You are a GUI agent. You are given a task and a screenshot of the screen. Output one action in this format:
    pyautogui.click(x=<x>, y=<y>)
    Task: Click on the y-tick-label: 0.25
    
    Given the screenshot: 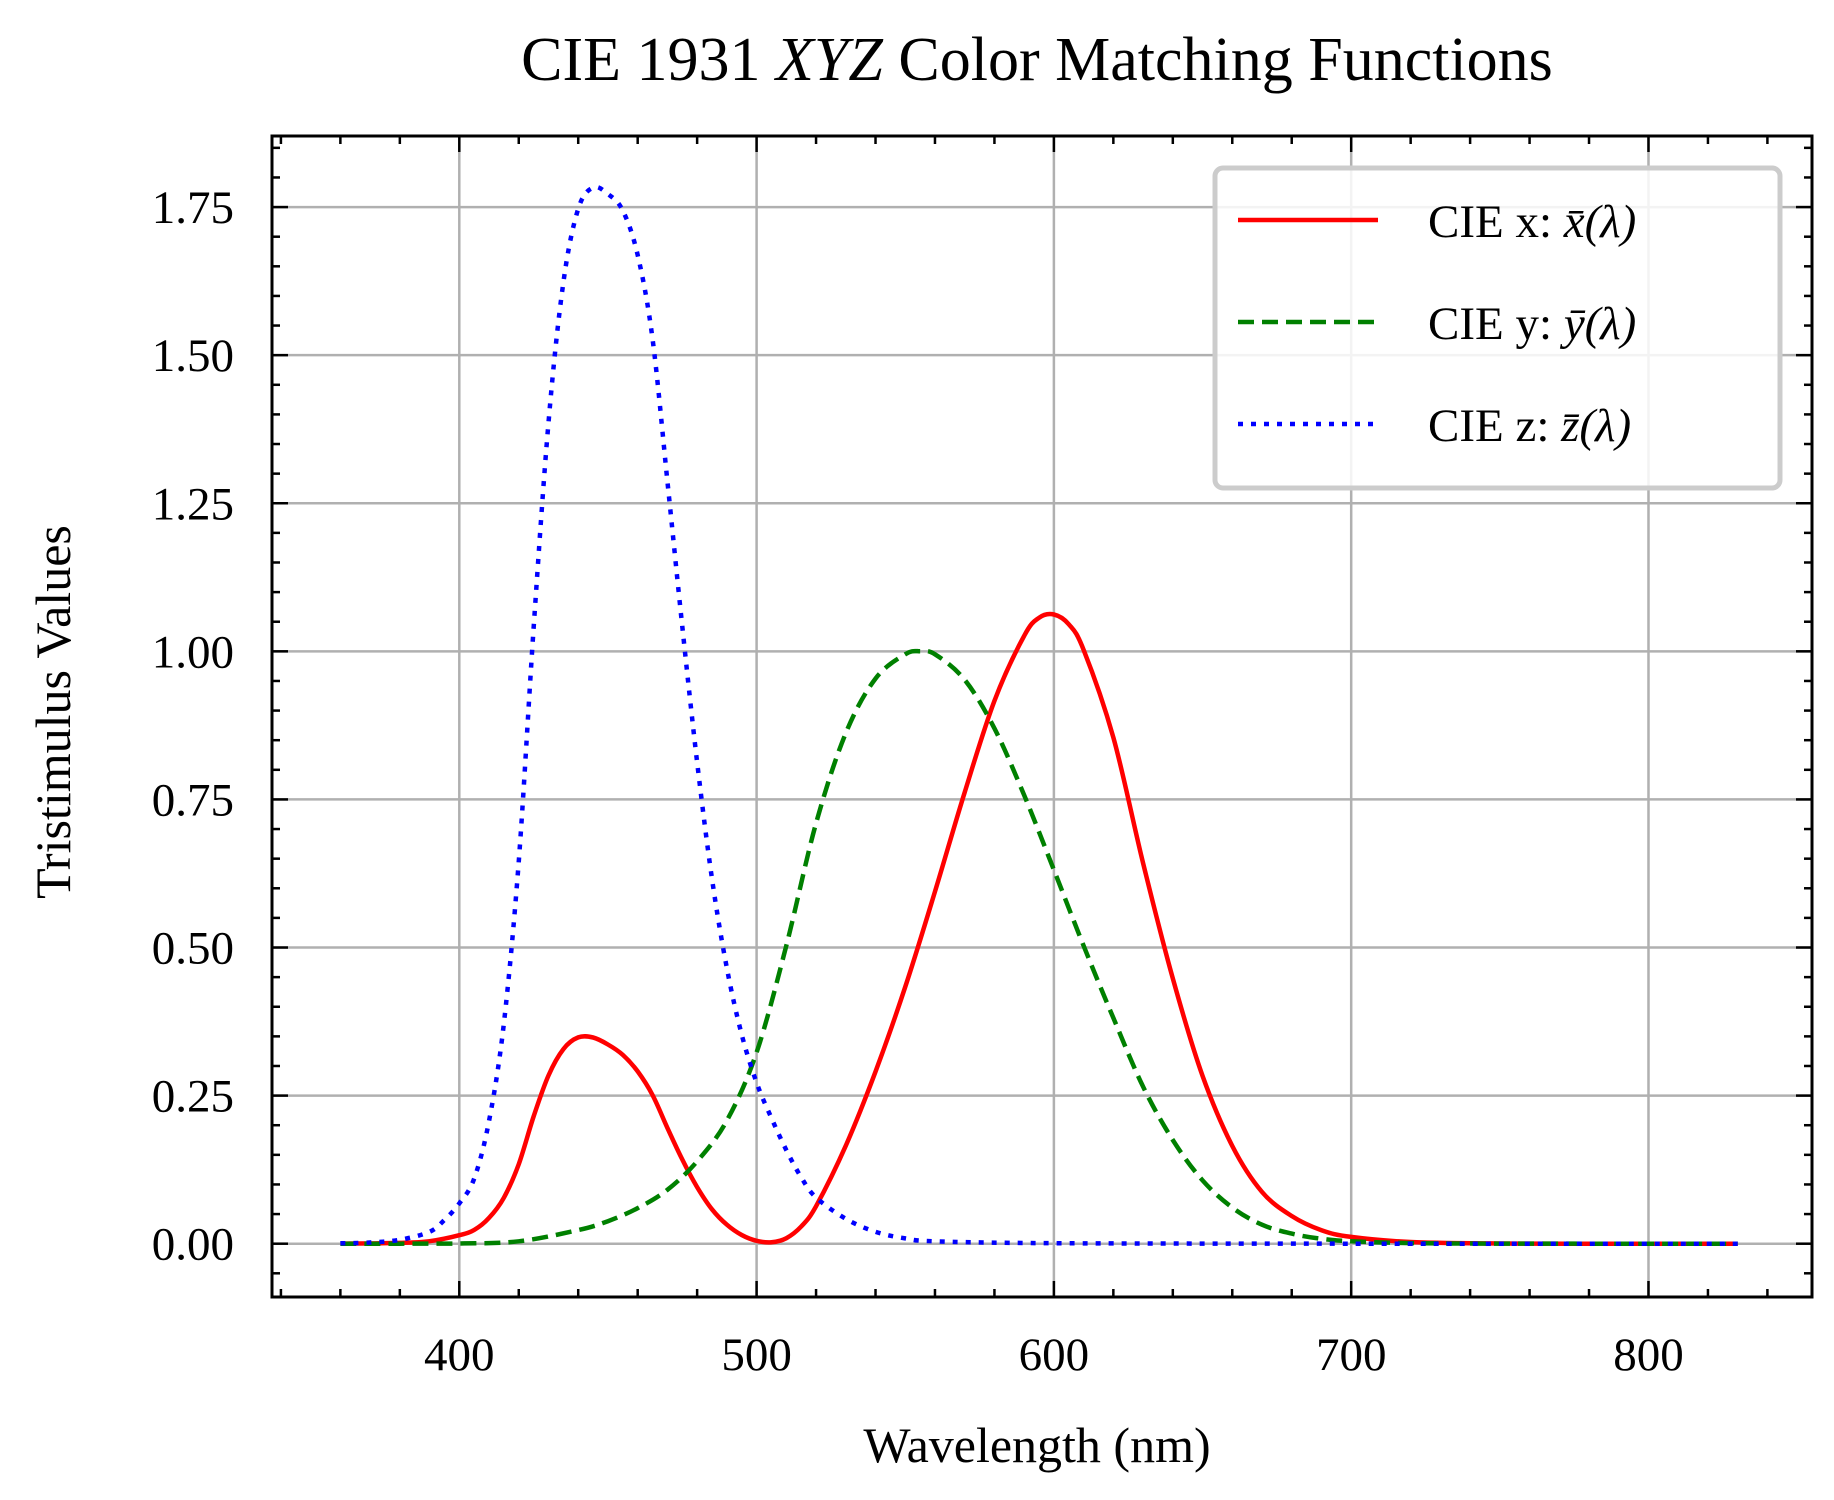 What is the action you would take?
    pyautogui.click(x=193, y=1097)
    